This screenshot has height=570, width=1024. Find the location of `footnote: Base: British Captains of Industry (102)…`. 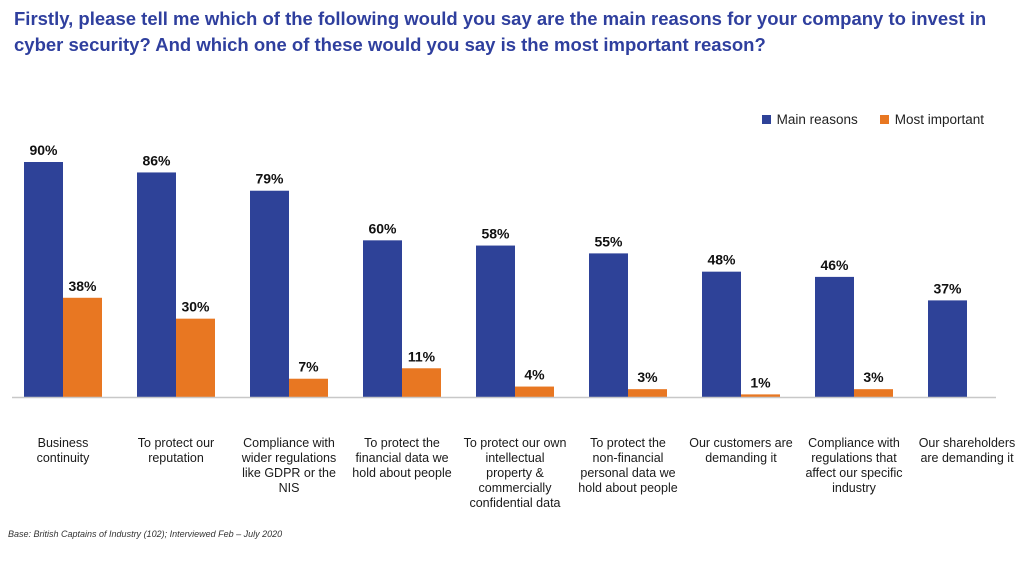

footnote: Base: British Captains of Industry (102)… is located at coordinates (145, 534).